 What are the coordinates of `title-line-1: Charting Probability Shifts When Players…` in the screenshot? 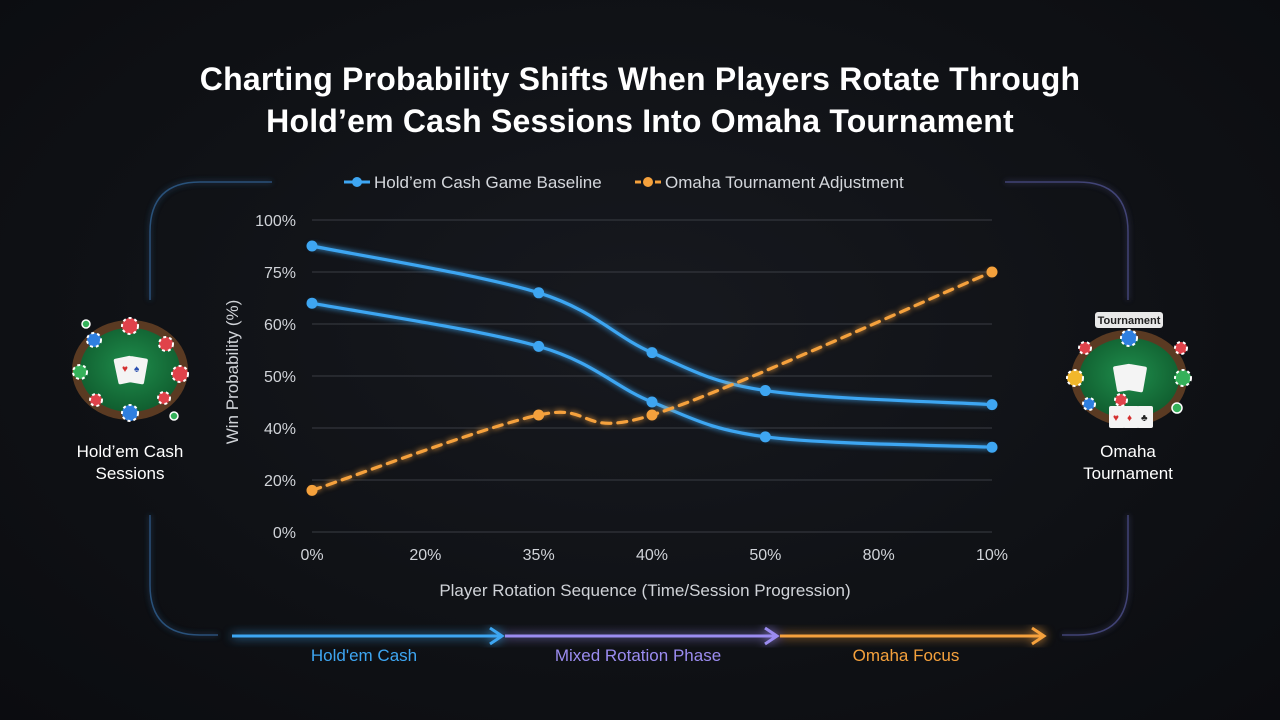 It's located at (640, 79).